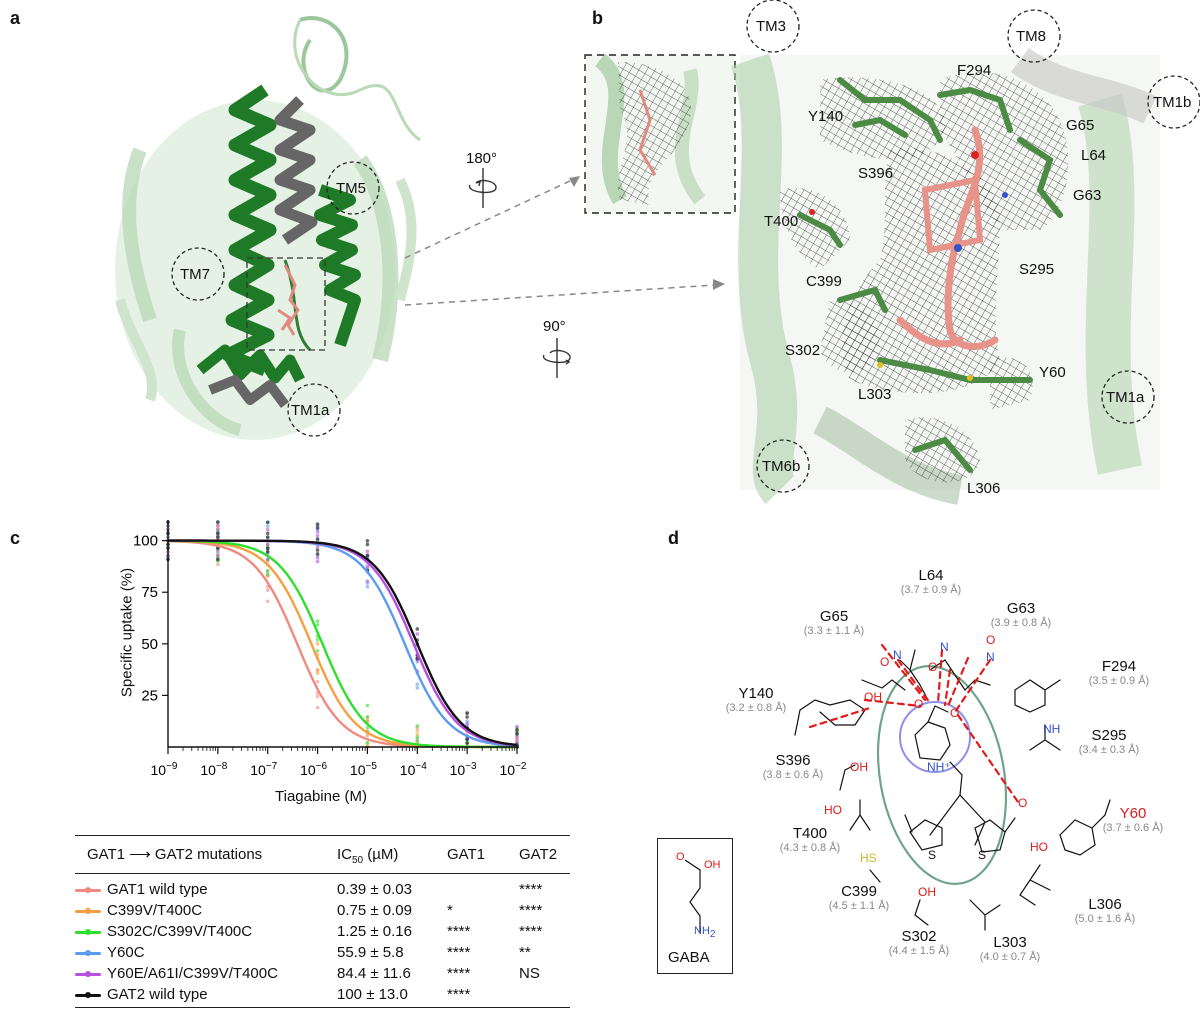 The width and height of the screenshot is (1200, 1010). Describe the element at coordinates (833, 810) in the screenshot. I see `atom-ho-t400: HO` at that location.